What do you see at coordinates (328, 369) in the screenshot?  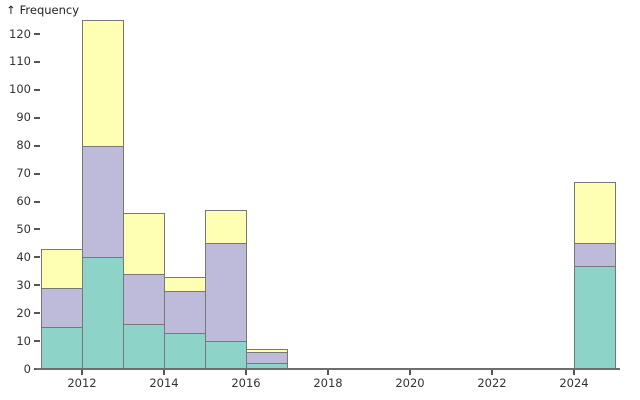 I see `x-axis-line` at bounding box center [328, 369].